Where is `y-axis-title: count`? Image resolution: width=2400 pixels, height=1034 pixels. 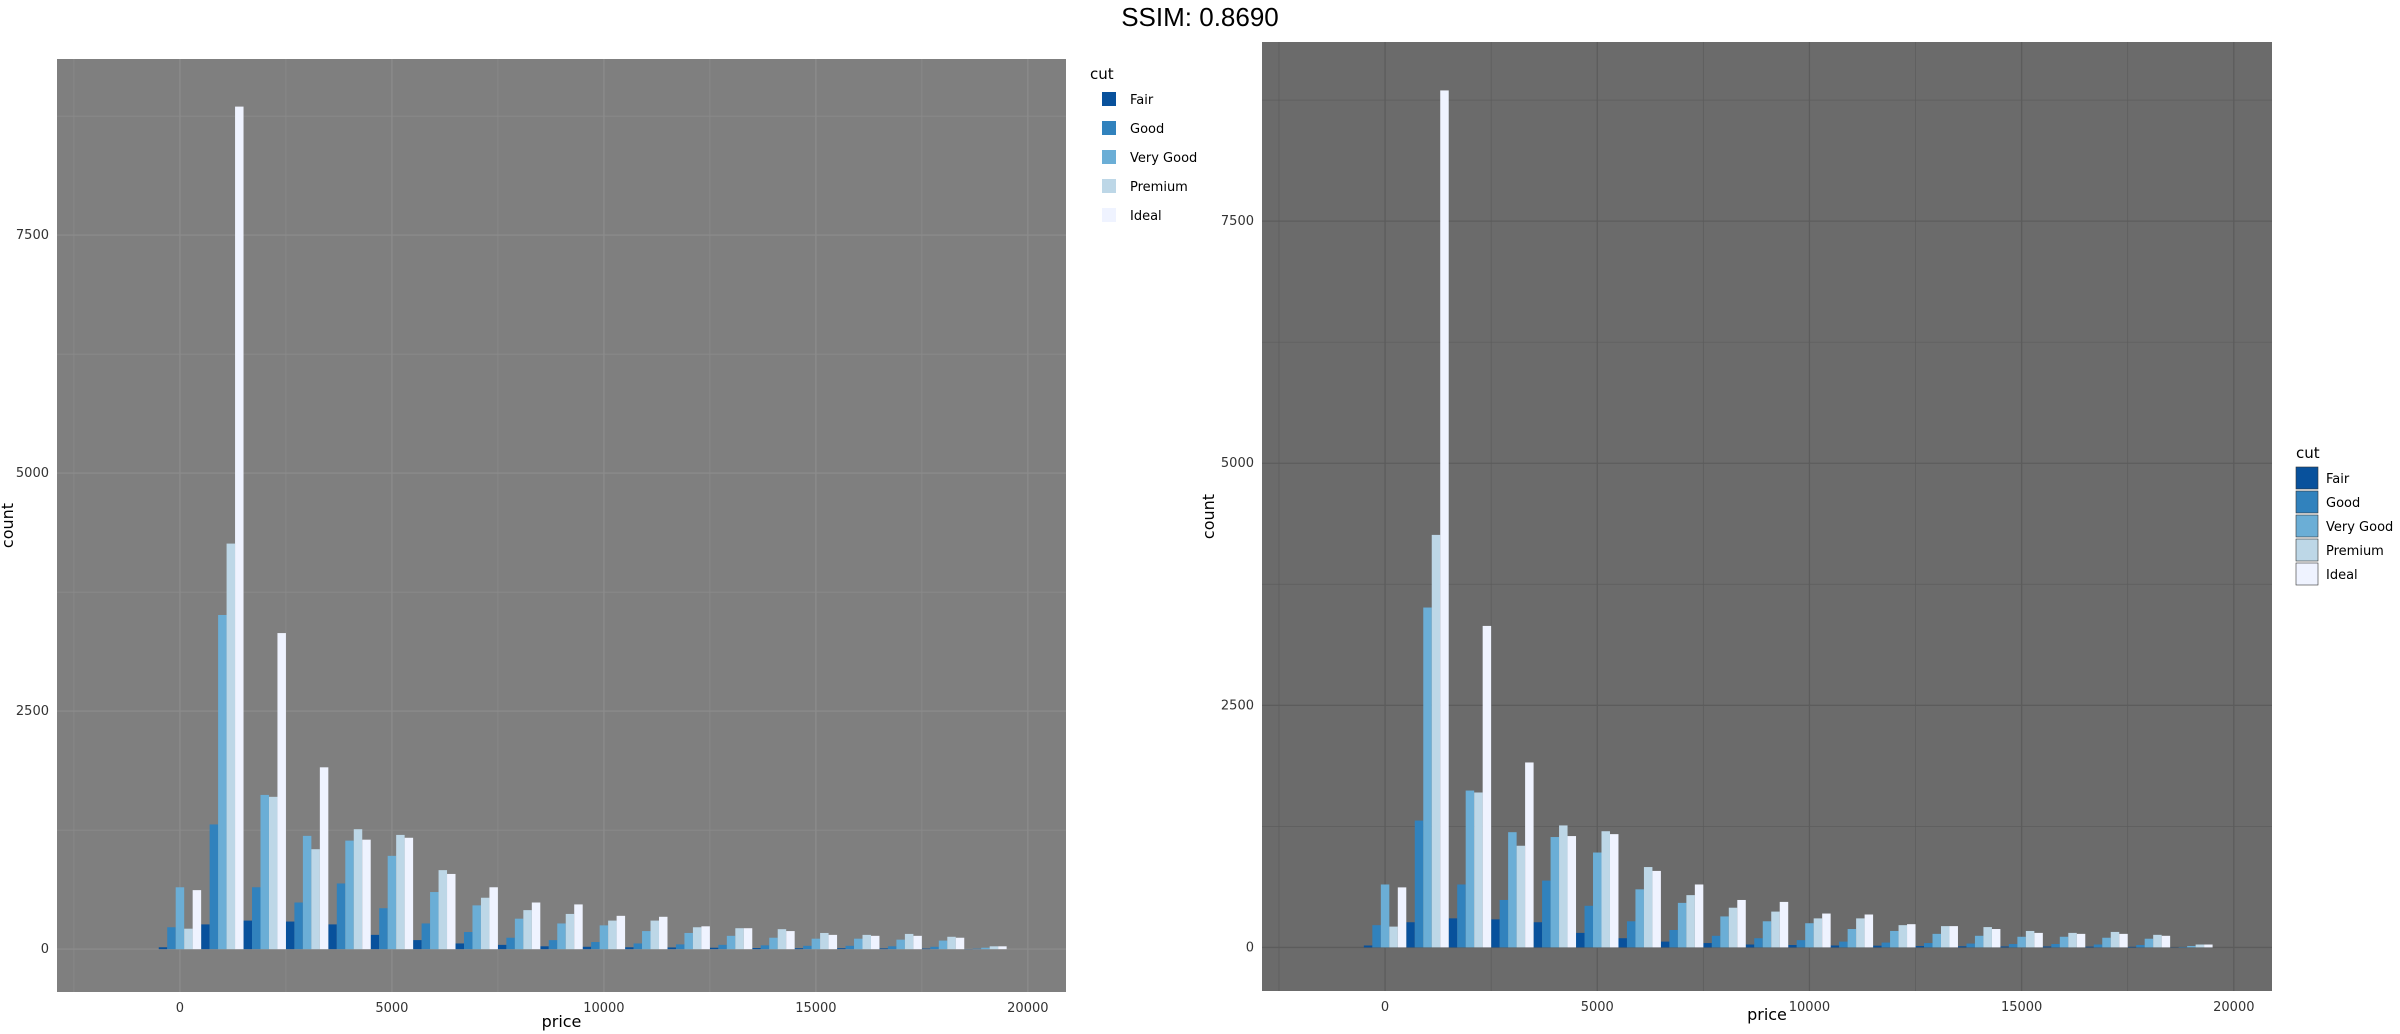 y-axis-title: count is located at coordinates (1208, 516).